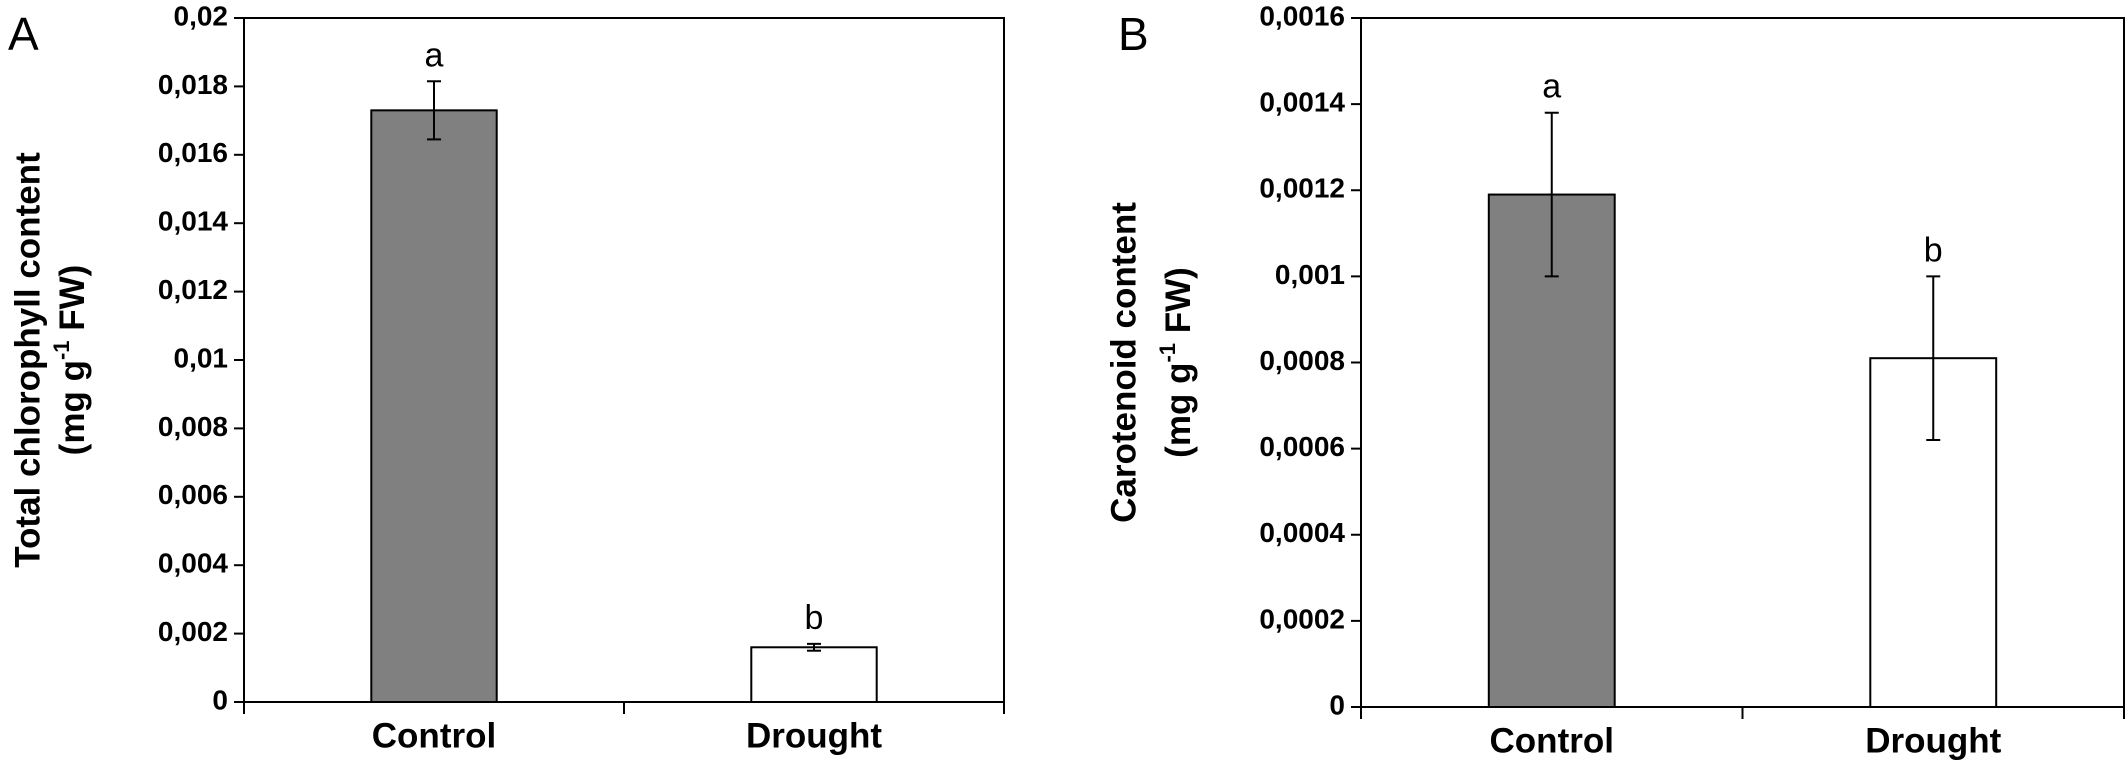 The height and width of the screenshot is (763, 2128). I want to click on y-axis-label: Carotenoid content, so click(1123, 362).